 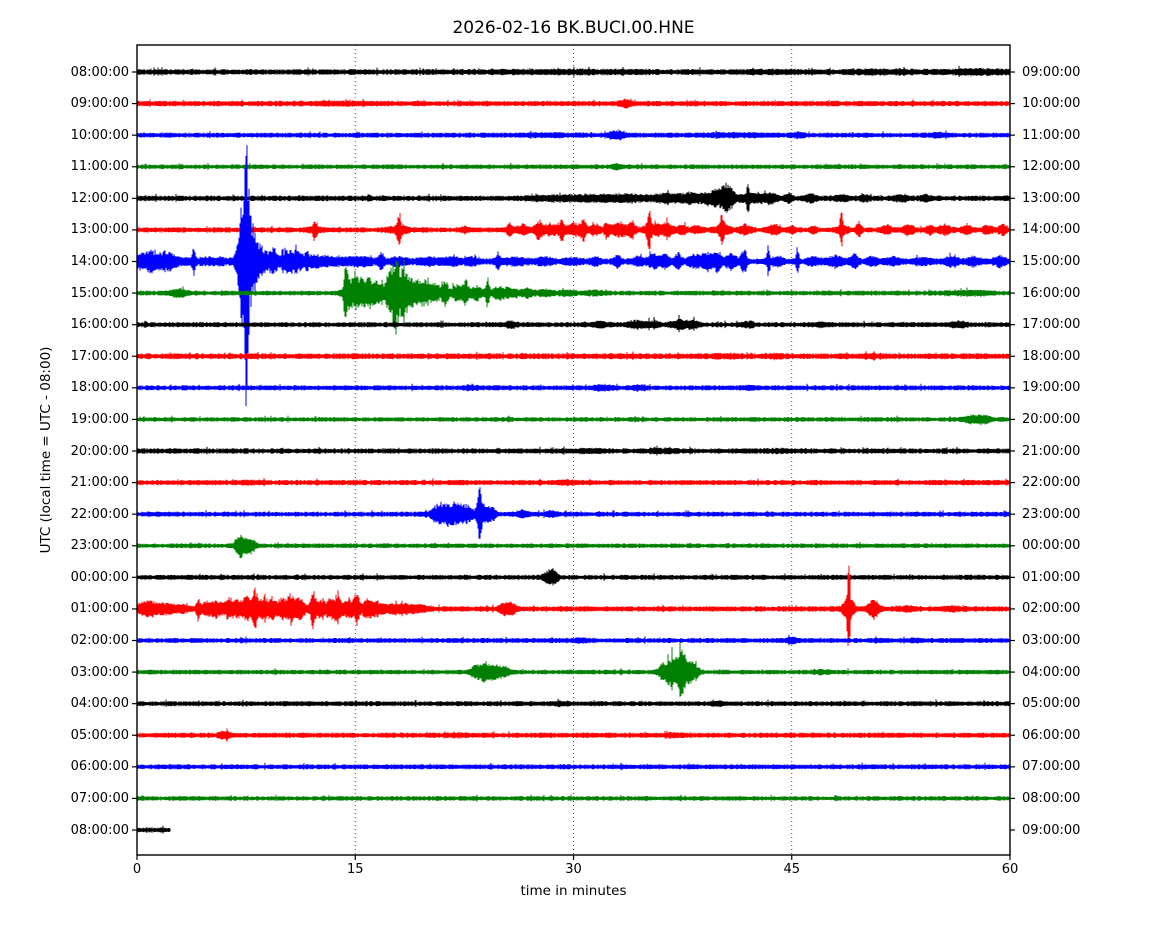 I want to click on right-time-label: 05:00:00, so click(x=1051, y=704).